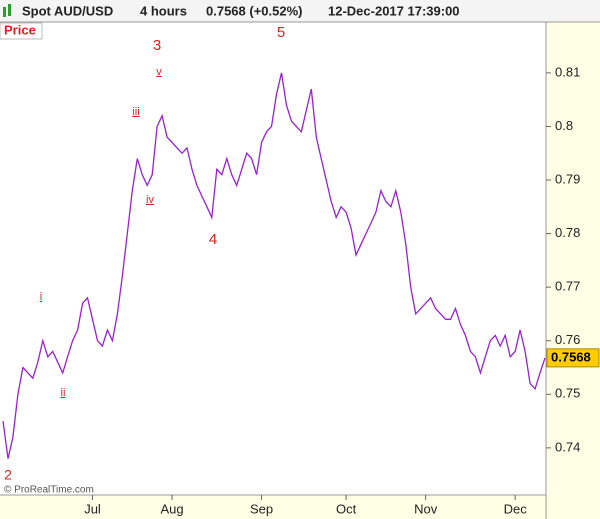  What do you see at coordinates (516, 508) in the screenshot?
I see `x-tick-label: Dec` at bounding box center [516, 508].